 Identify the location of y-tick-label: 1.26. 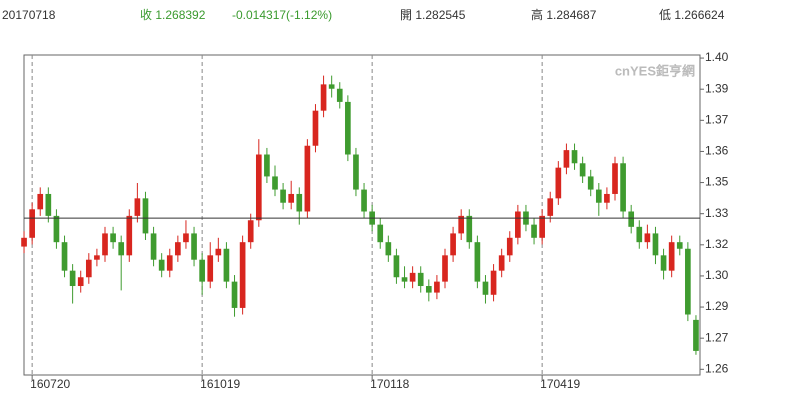
(717, 368).